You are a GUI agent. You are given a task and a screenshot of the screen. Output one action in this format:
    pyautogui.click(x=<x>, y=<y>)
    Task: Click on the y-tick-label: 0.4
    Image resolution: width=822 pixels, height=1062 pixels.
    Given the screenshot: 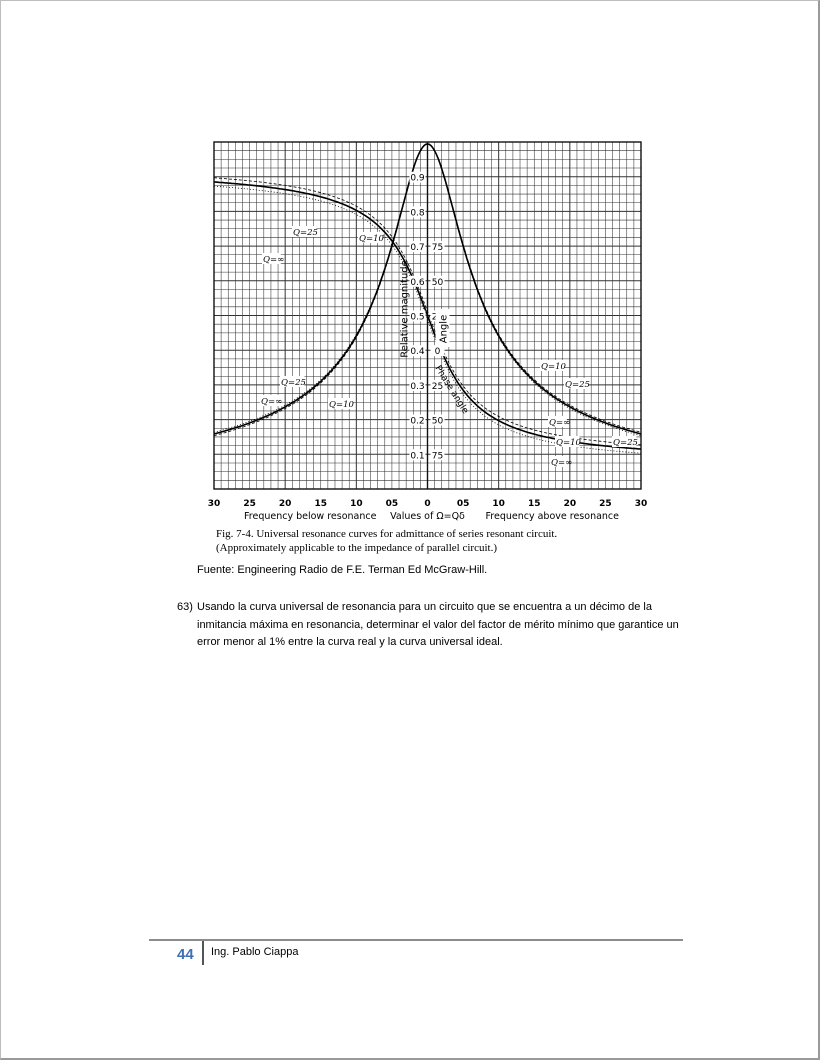 What is the action you would take?
    pyautogui.click(x=417, y=352)
    